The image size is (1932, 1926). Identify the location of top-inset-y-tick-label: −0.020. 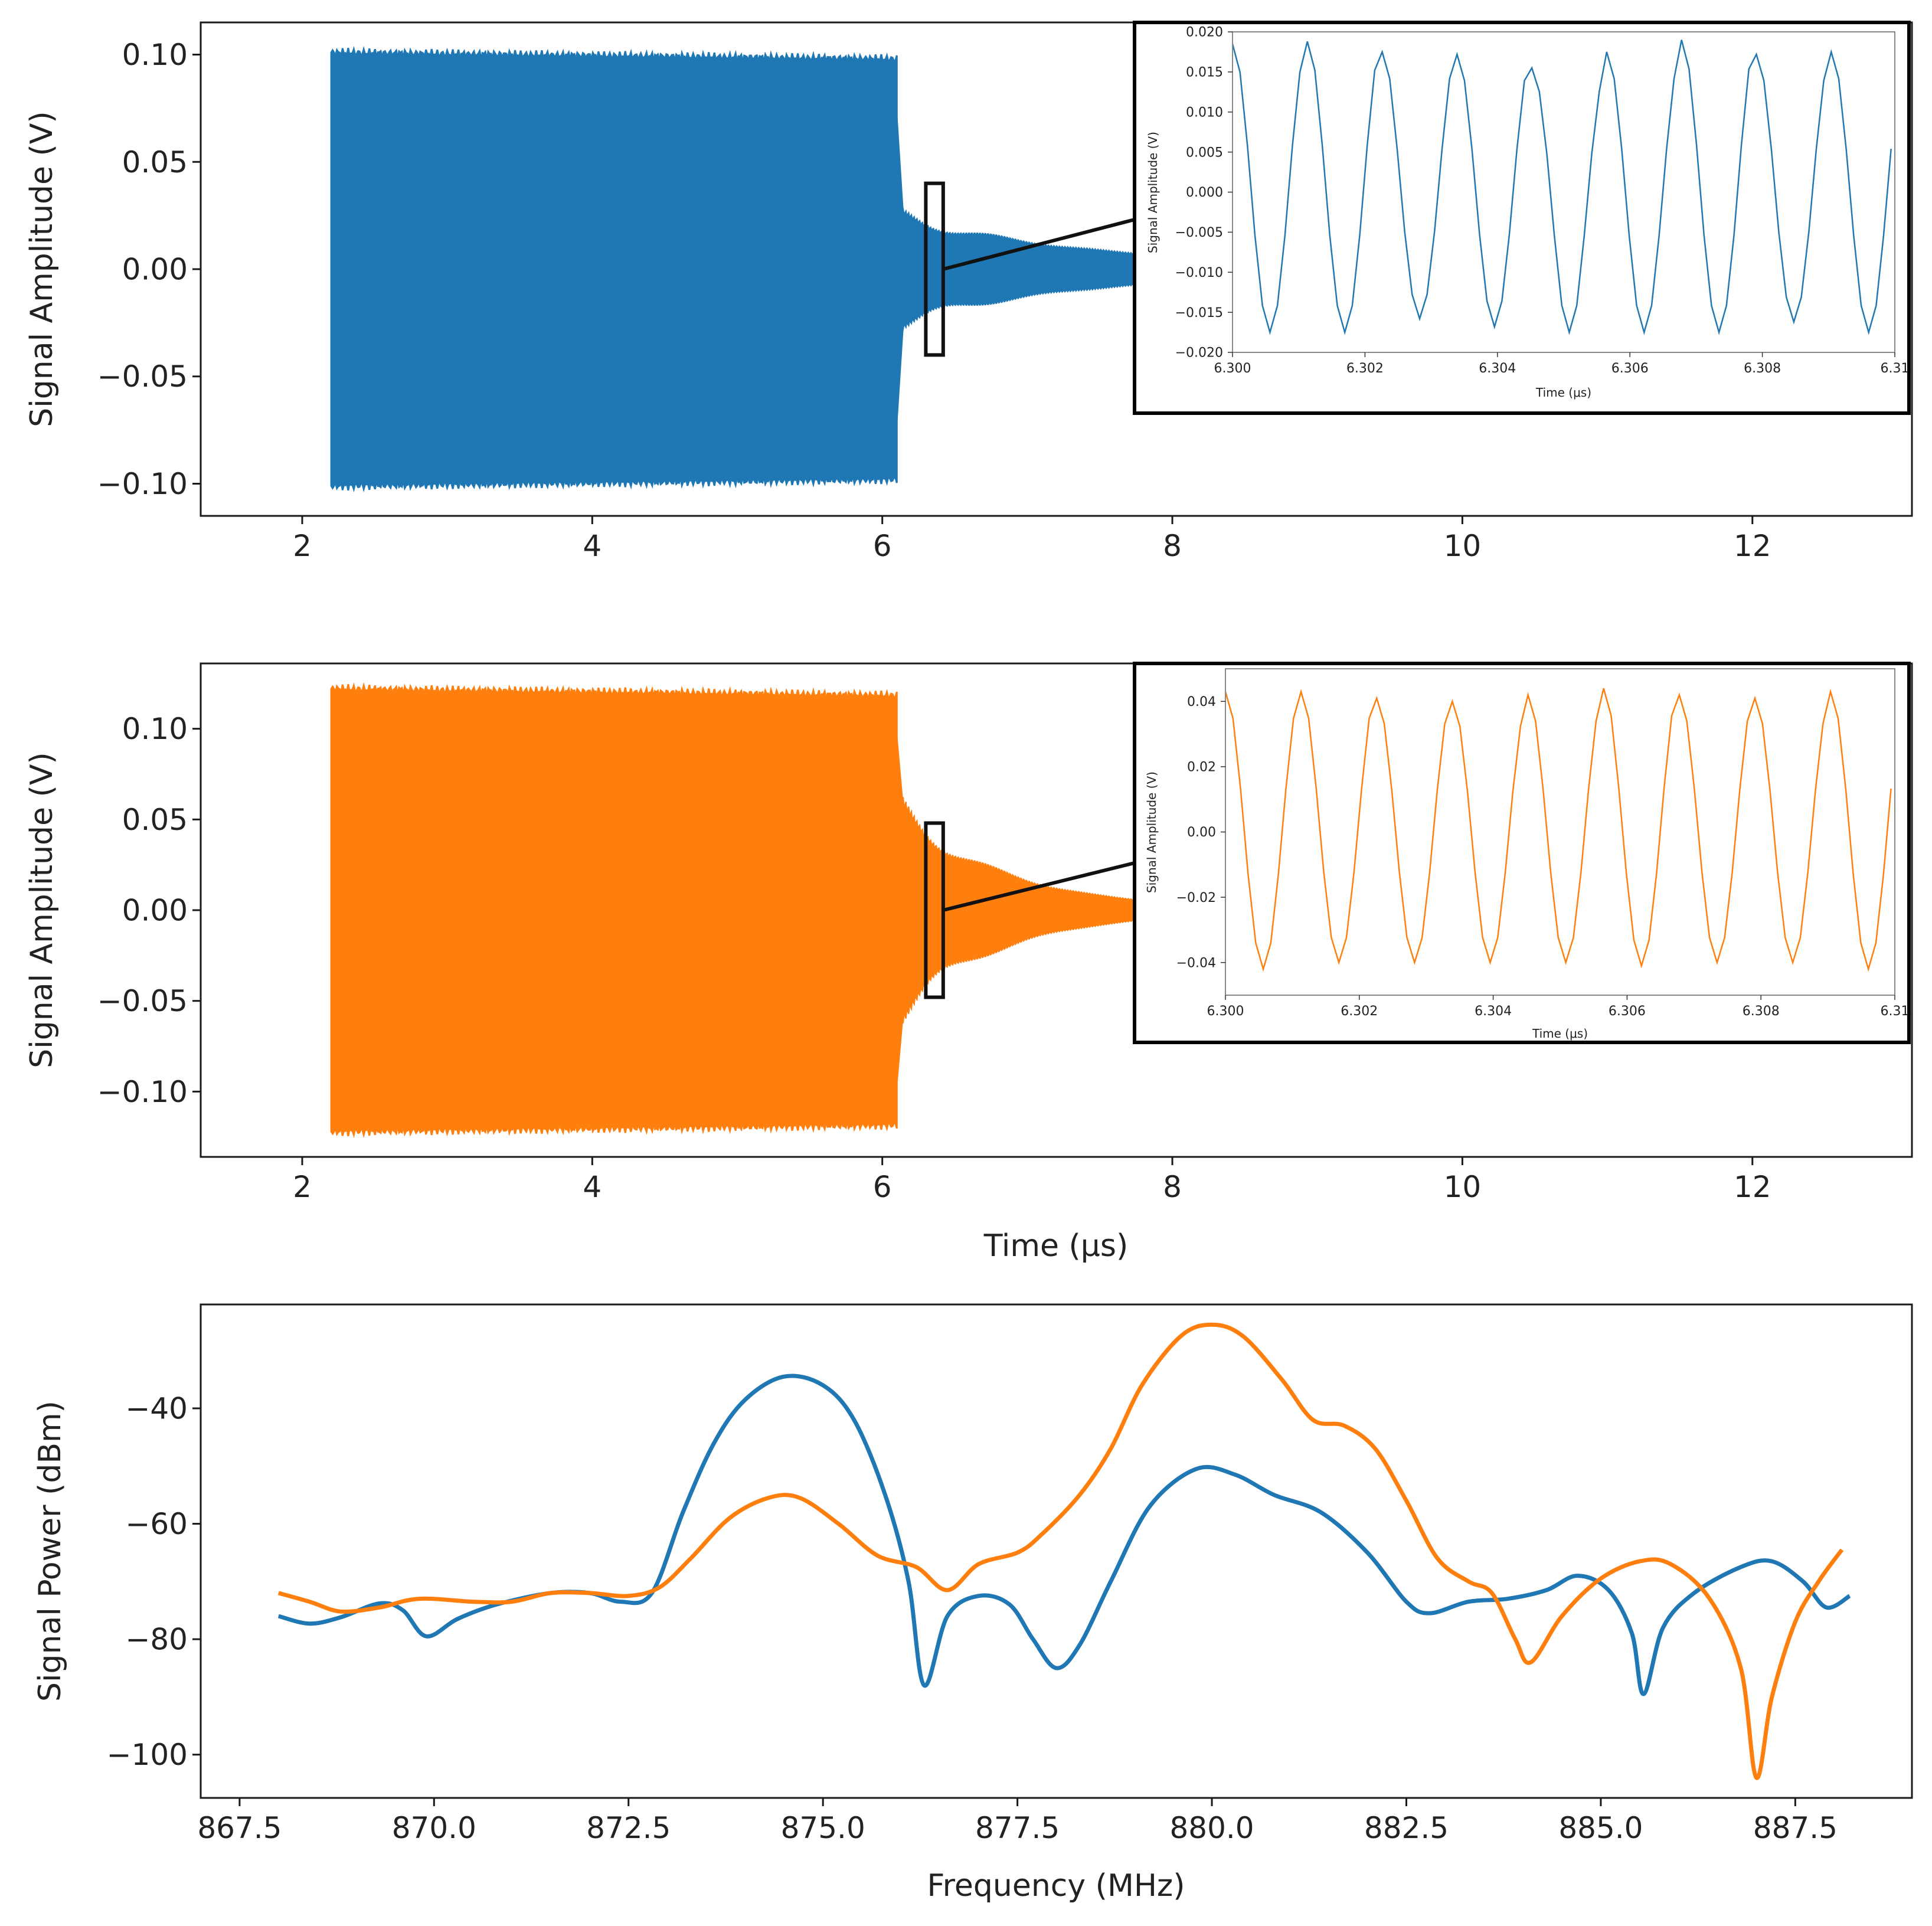
(1199, 353).